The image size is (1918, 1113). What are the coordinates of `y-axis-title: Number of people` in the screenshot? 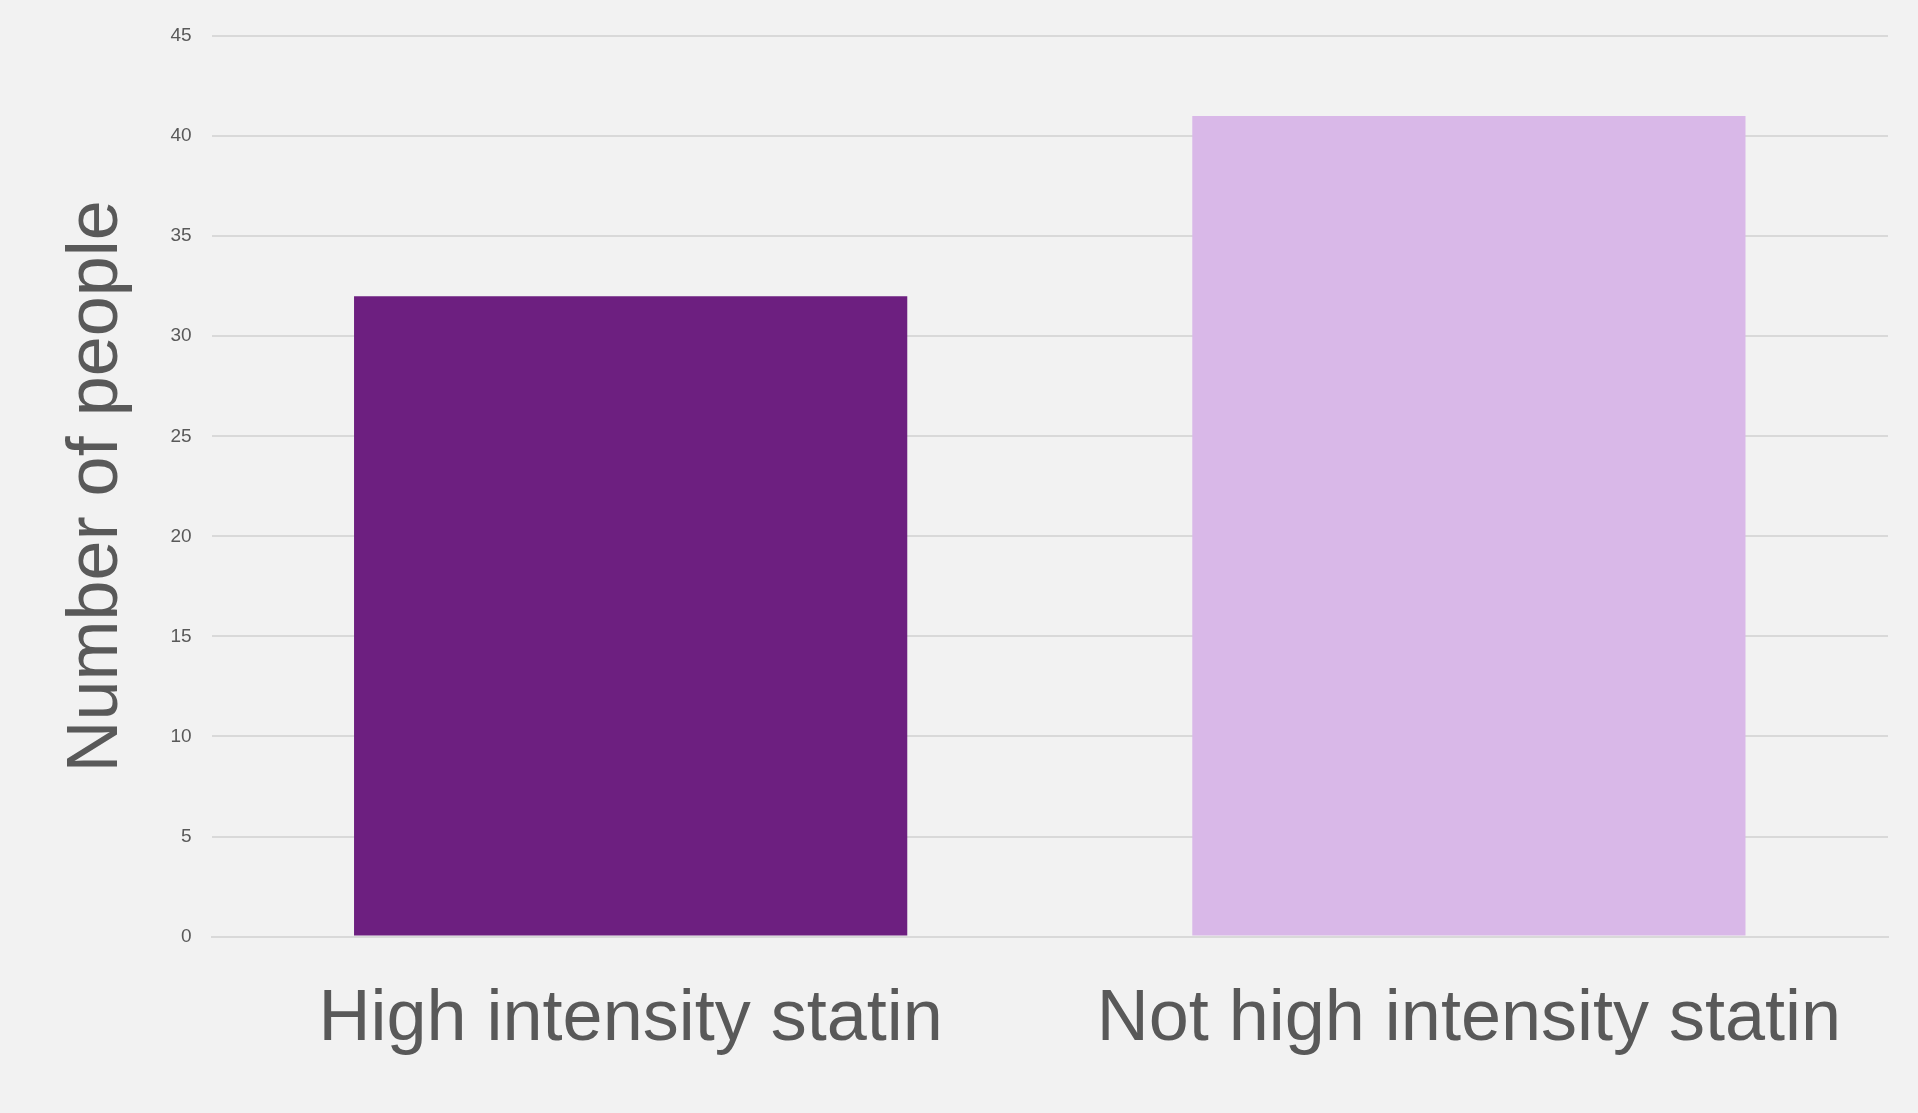 It's located at (92, 486).